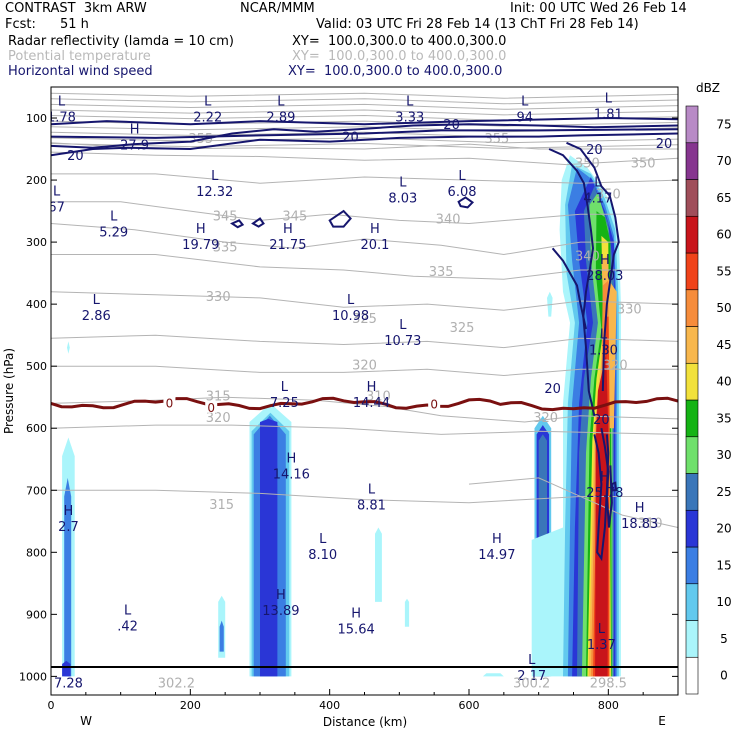 This screenshot has width=740, height=740. I want to click on colorbar-unit: dBZ, so click(708, 88).